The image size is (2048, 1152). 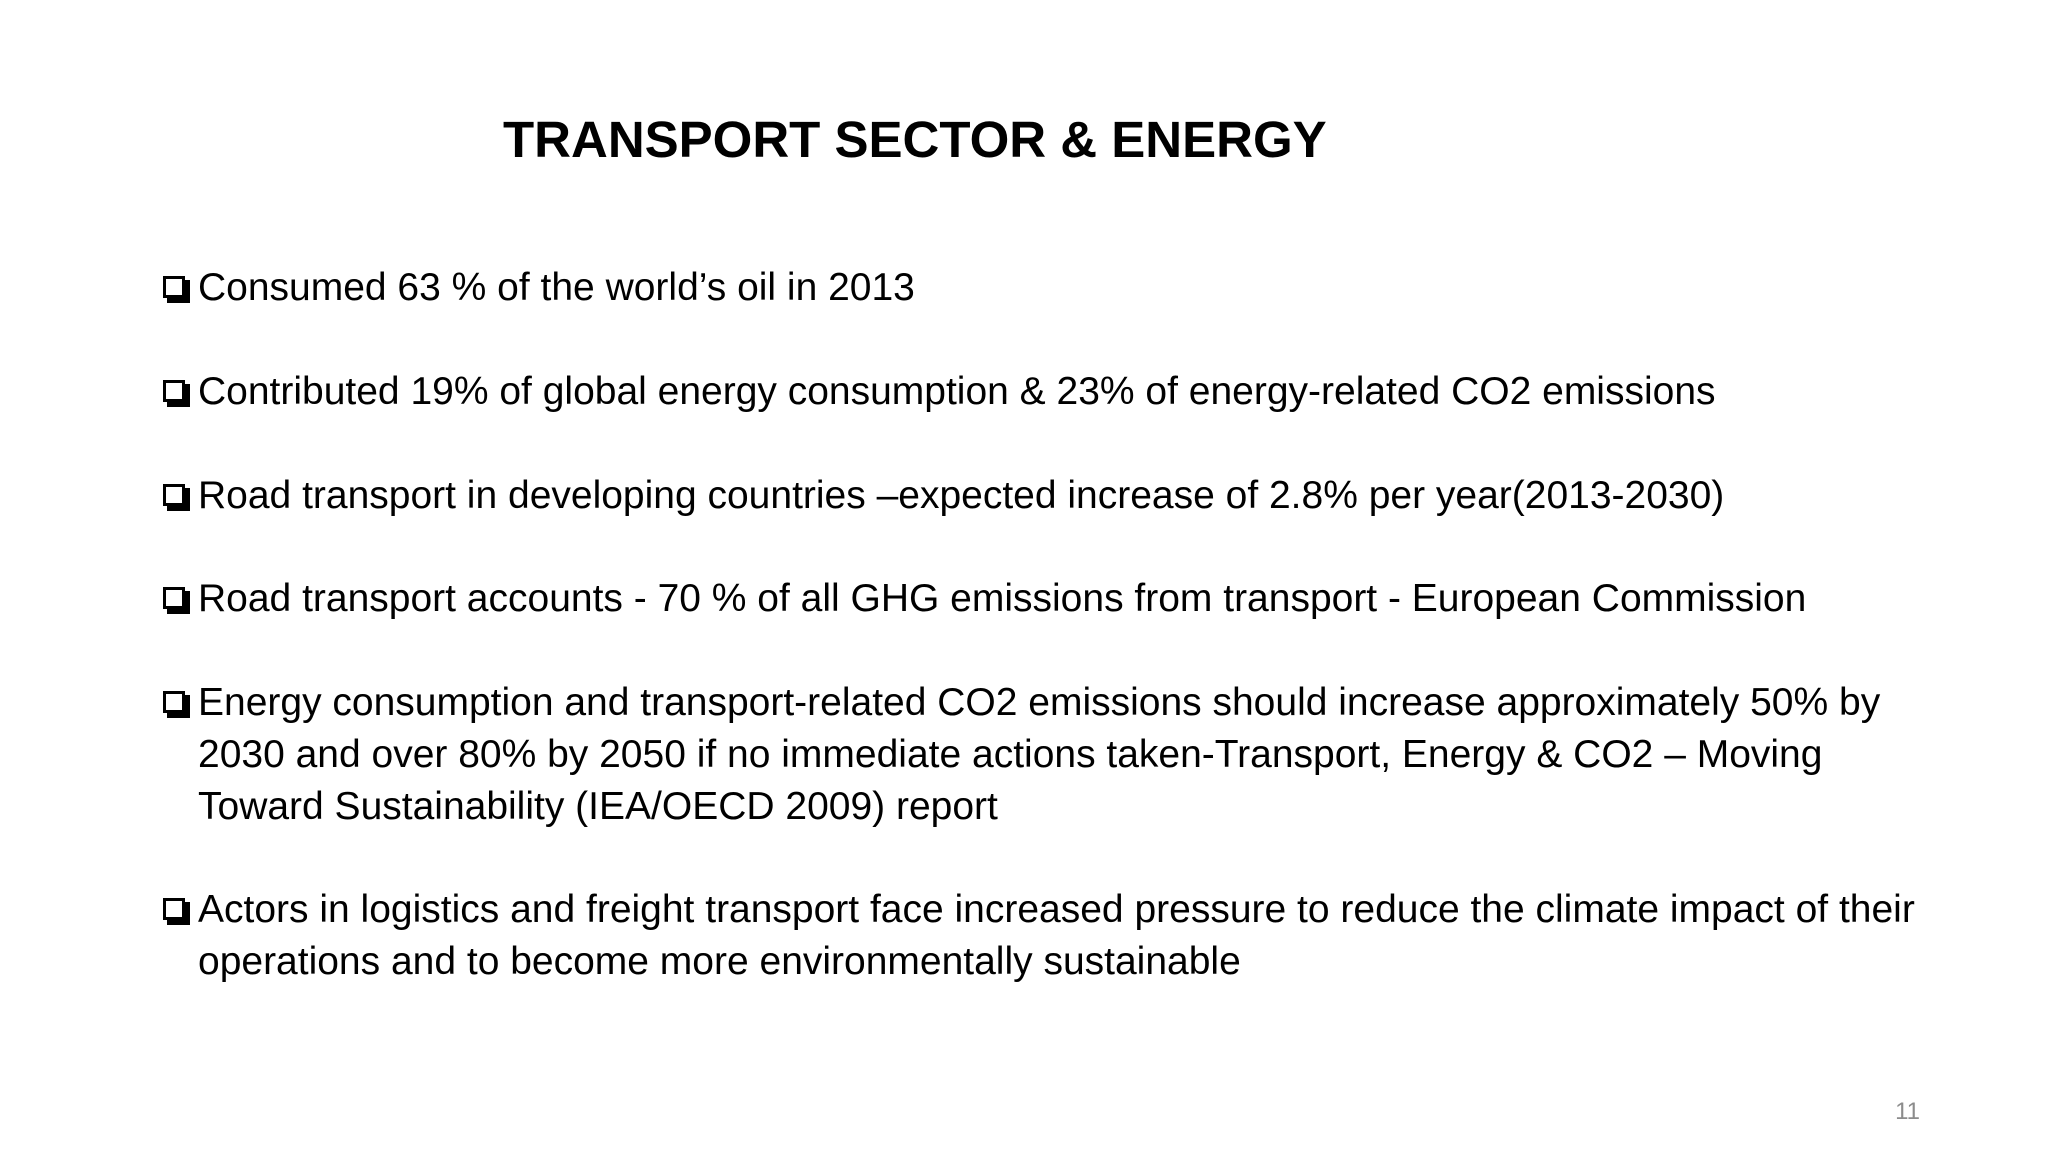 What do you see at coordinates (915, 139) in the screenshot?
I see `slide-title: TRANSPORT SECTOR & ENERGY` at bounding box center [915, 139].